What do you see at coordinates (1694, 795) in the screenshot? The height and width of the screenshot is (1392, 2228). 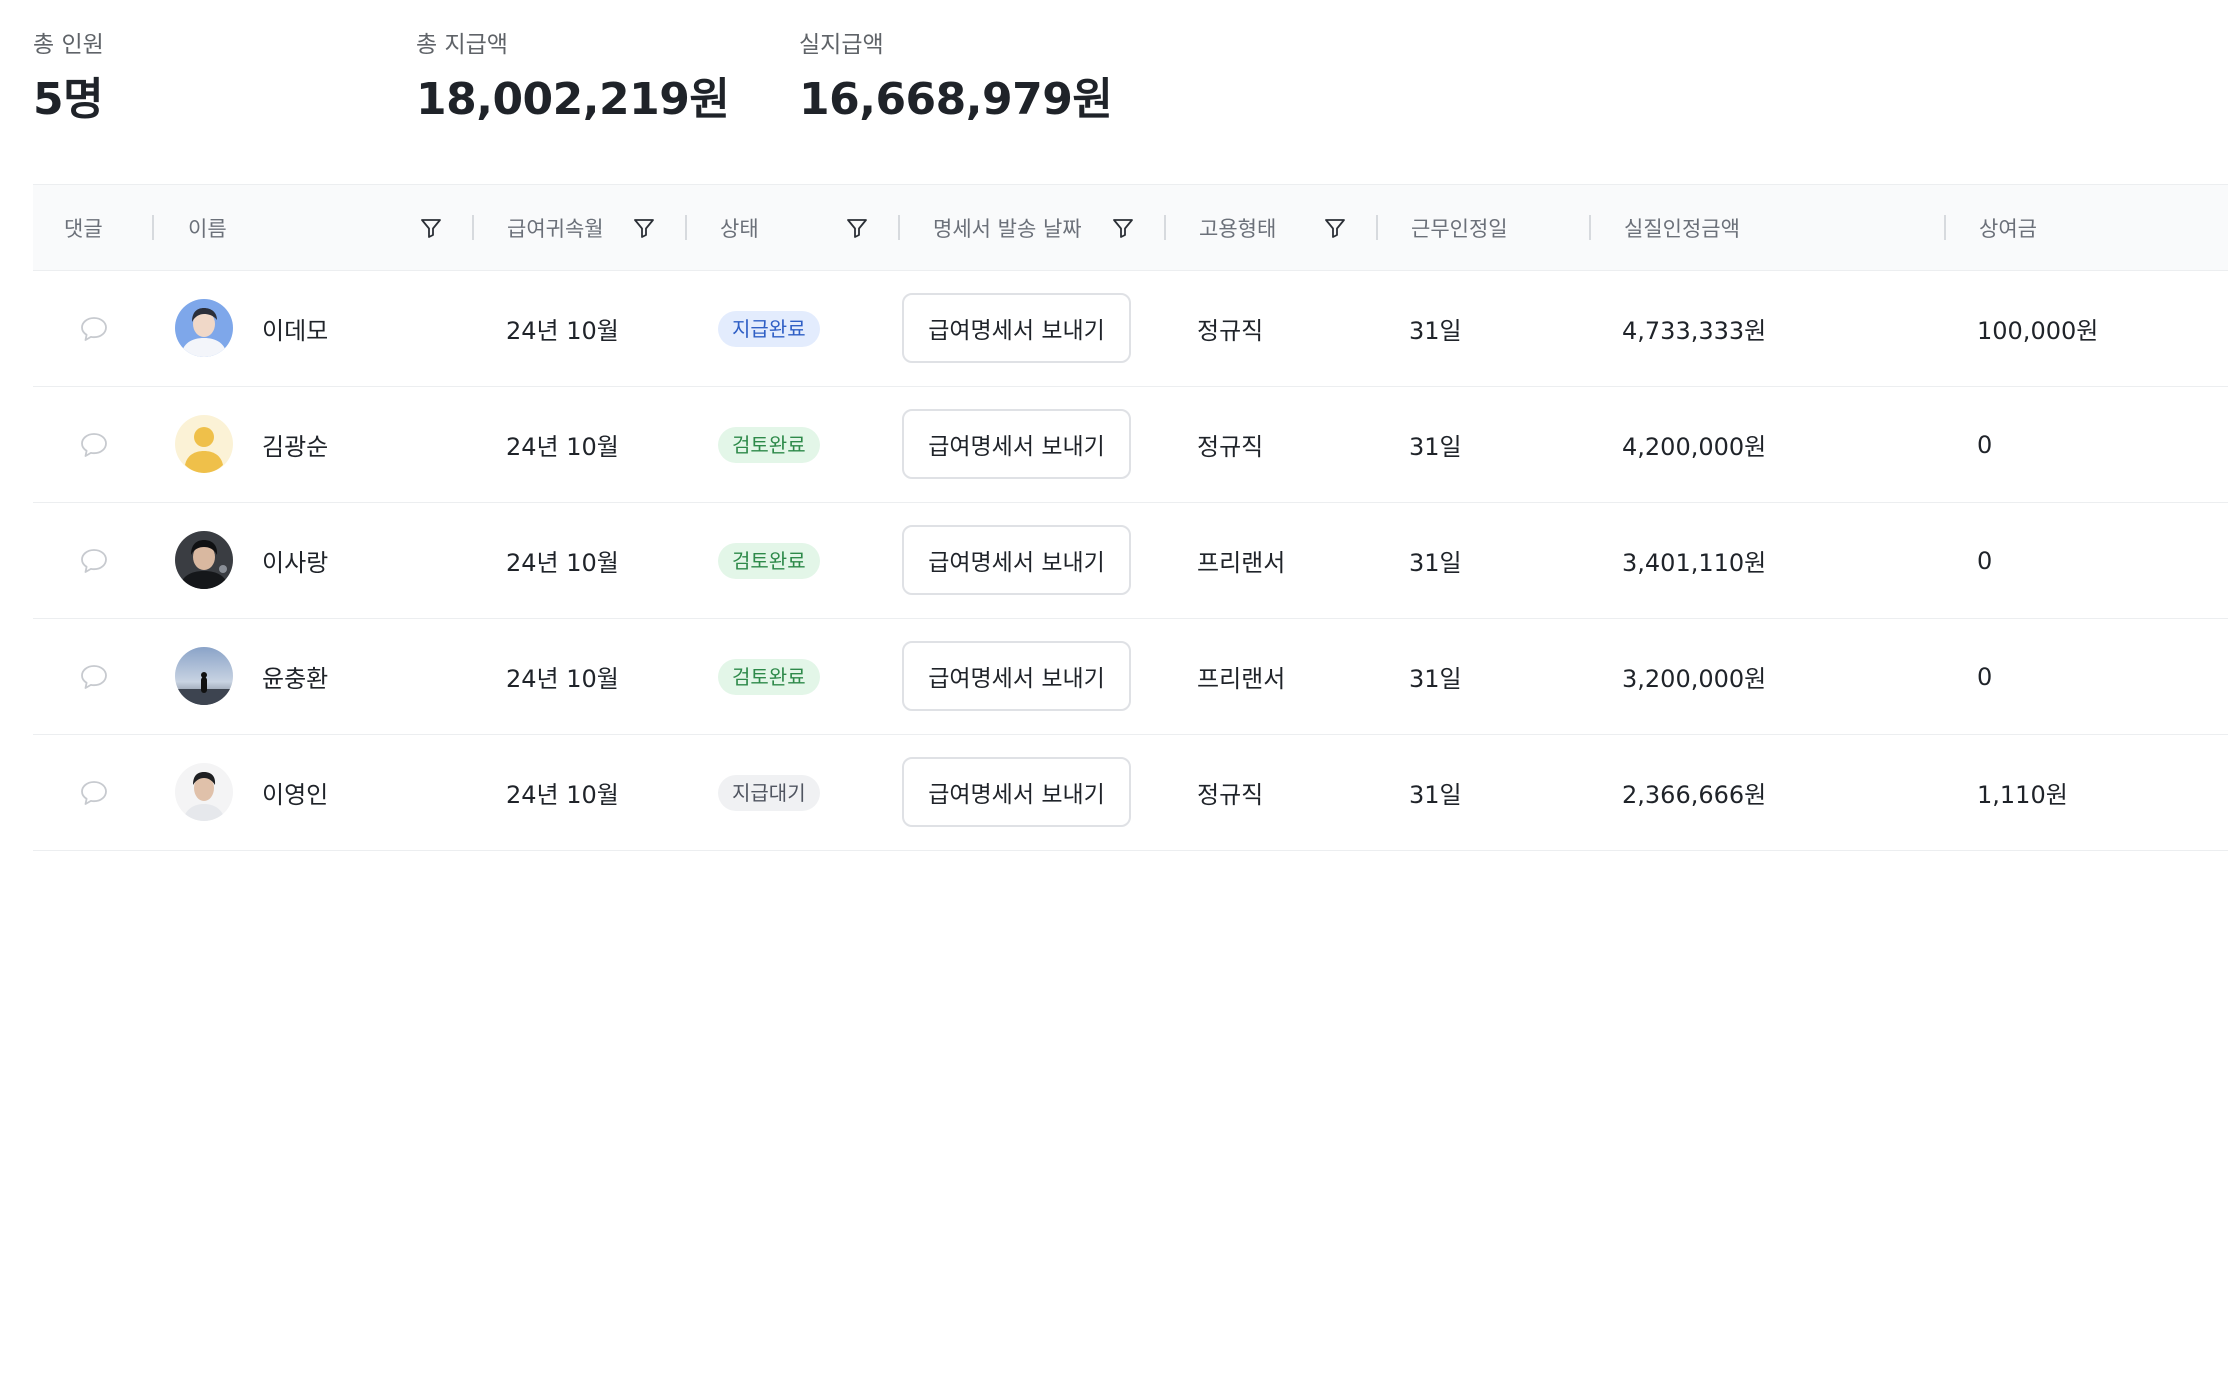 I see `real-amount: 2,366,666원` at bounding box center [1694, 795].